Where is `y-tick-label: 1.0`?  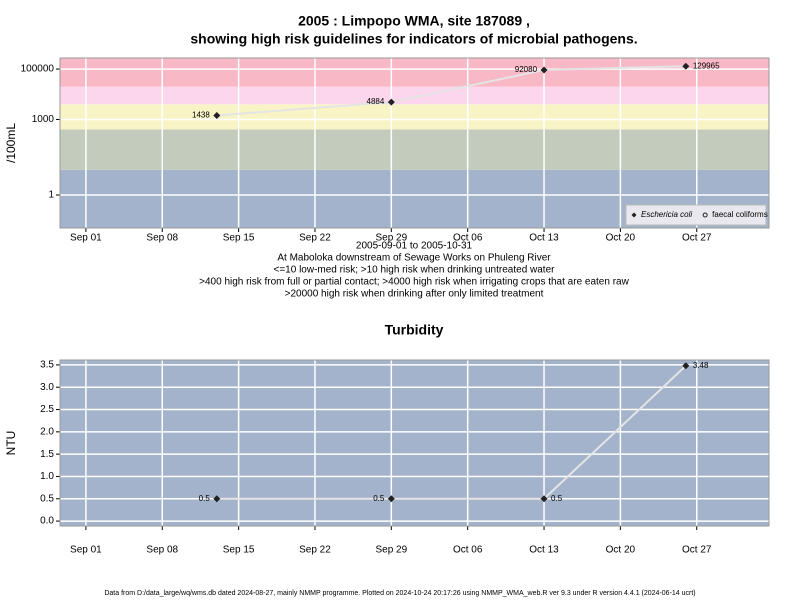
y-tick-label: 1.0 is located at coordinates (47, 476).